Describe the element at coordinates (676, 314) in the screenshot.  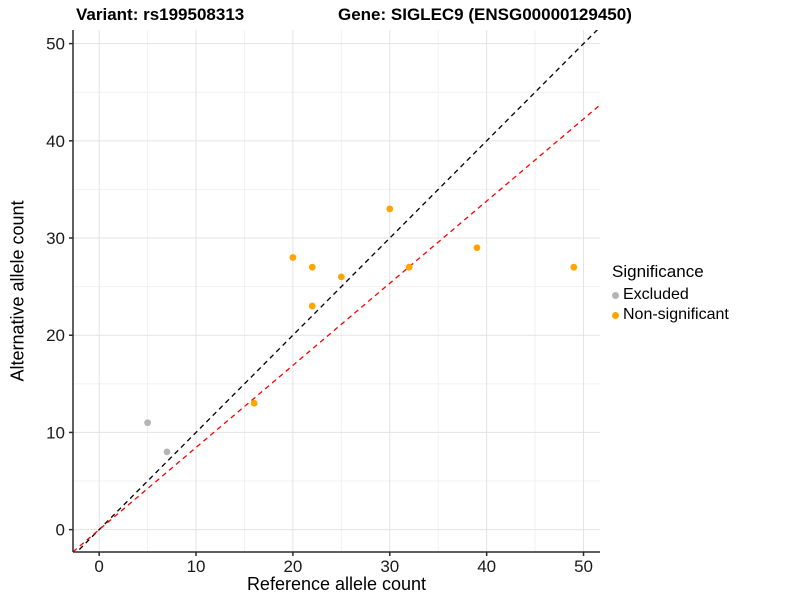
I see `legend-item-label: Non-significant` at that location.